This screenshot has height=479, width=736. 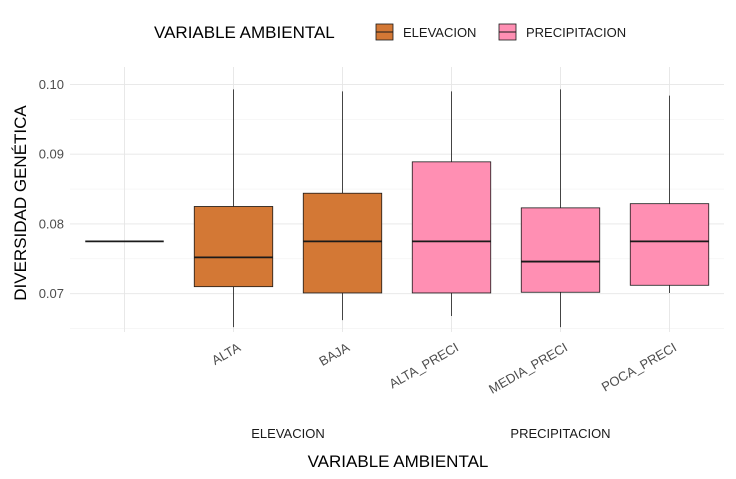 I want to click on legend-title: VARIABLE AMBIENTAL, so click(x=244, y=32).